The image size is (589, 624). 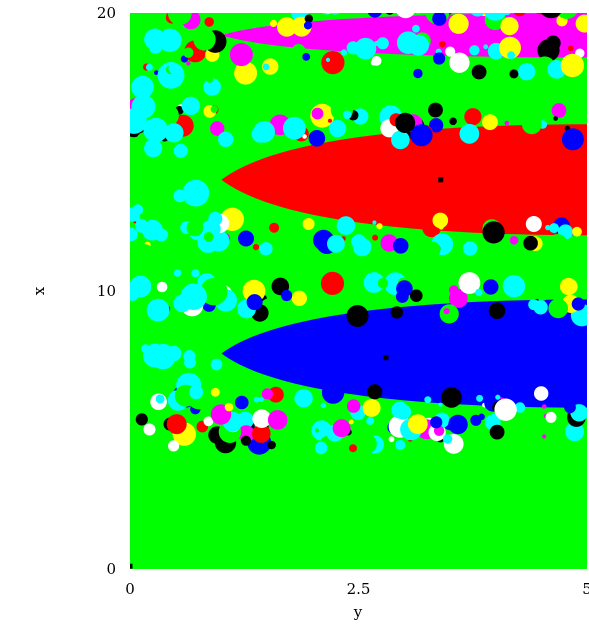 What do you see at coordinates (585, 589) in the screenshot?
I see `x-tick-label: 5` at bounding box center [585, 589].